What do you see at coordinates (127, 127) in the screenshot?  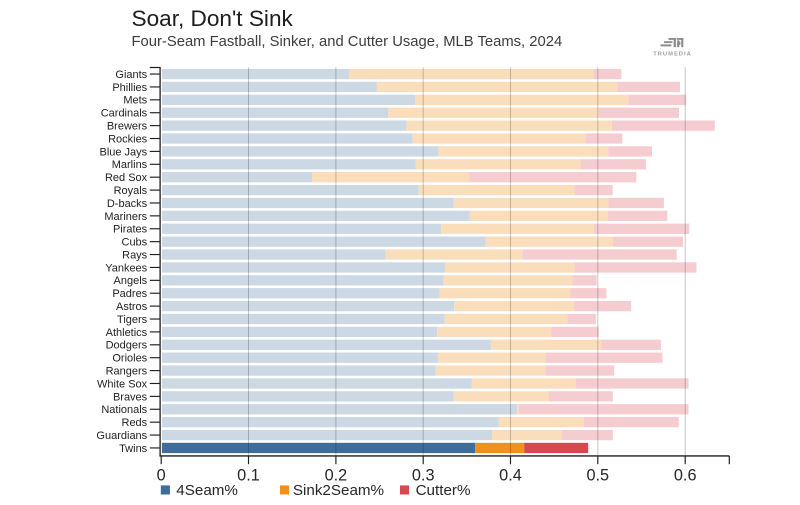 I see `svg-text: Brewers` at bounding box center [127, 127].